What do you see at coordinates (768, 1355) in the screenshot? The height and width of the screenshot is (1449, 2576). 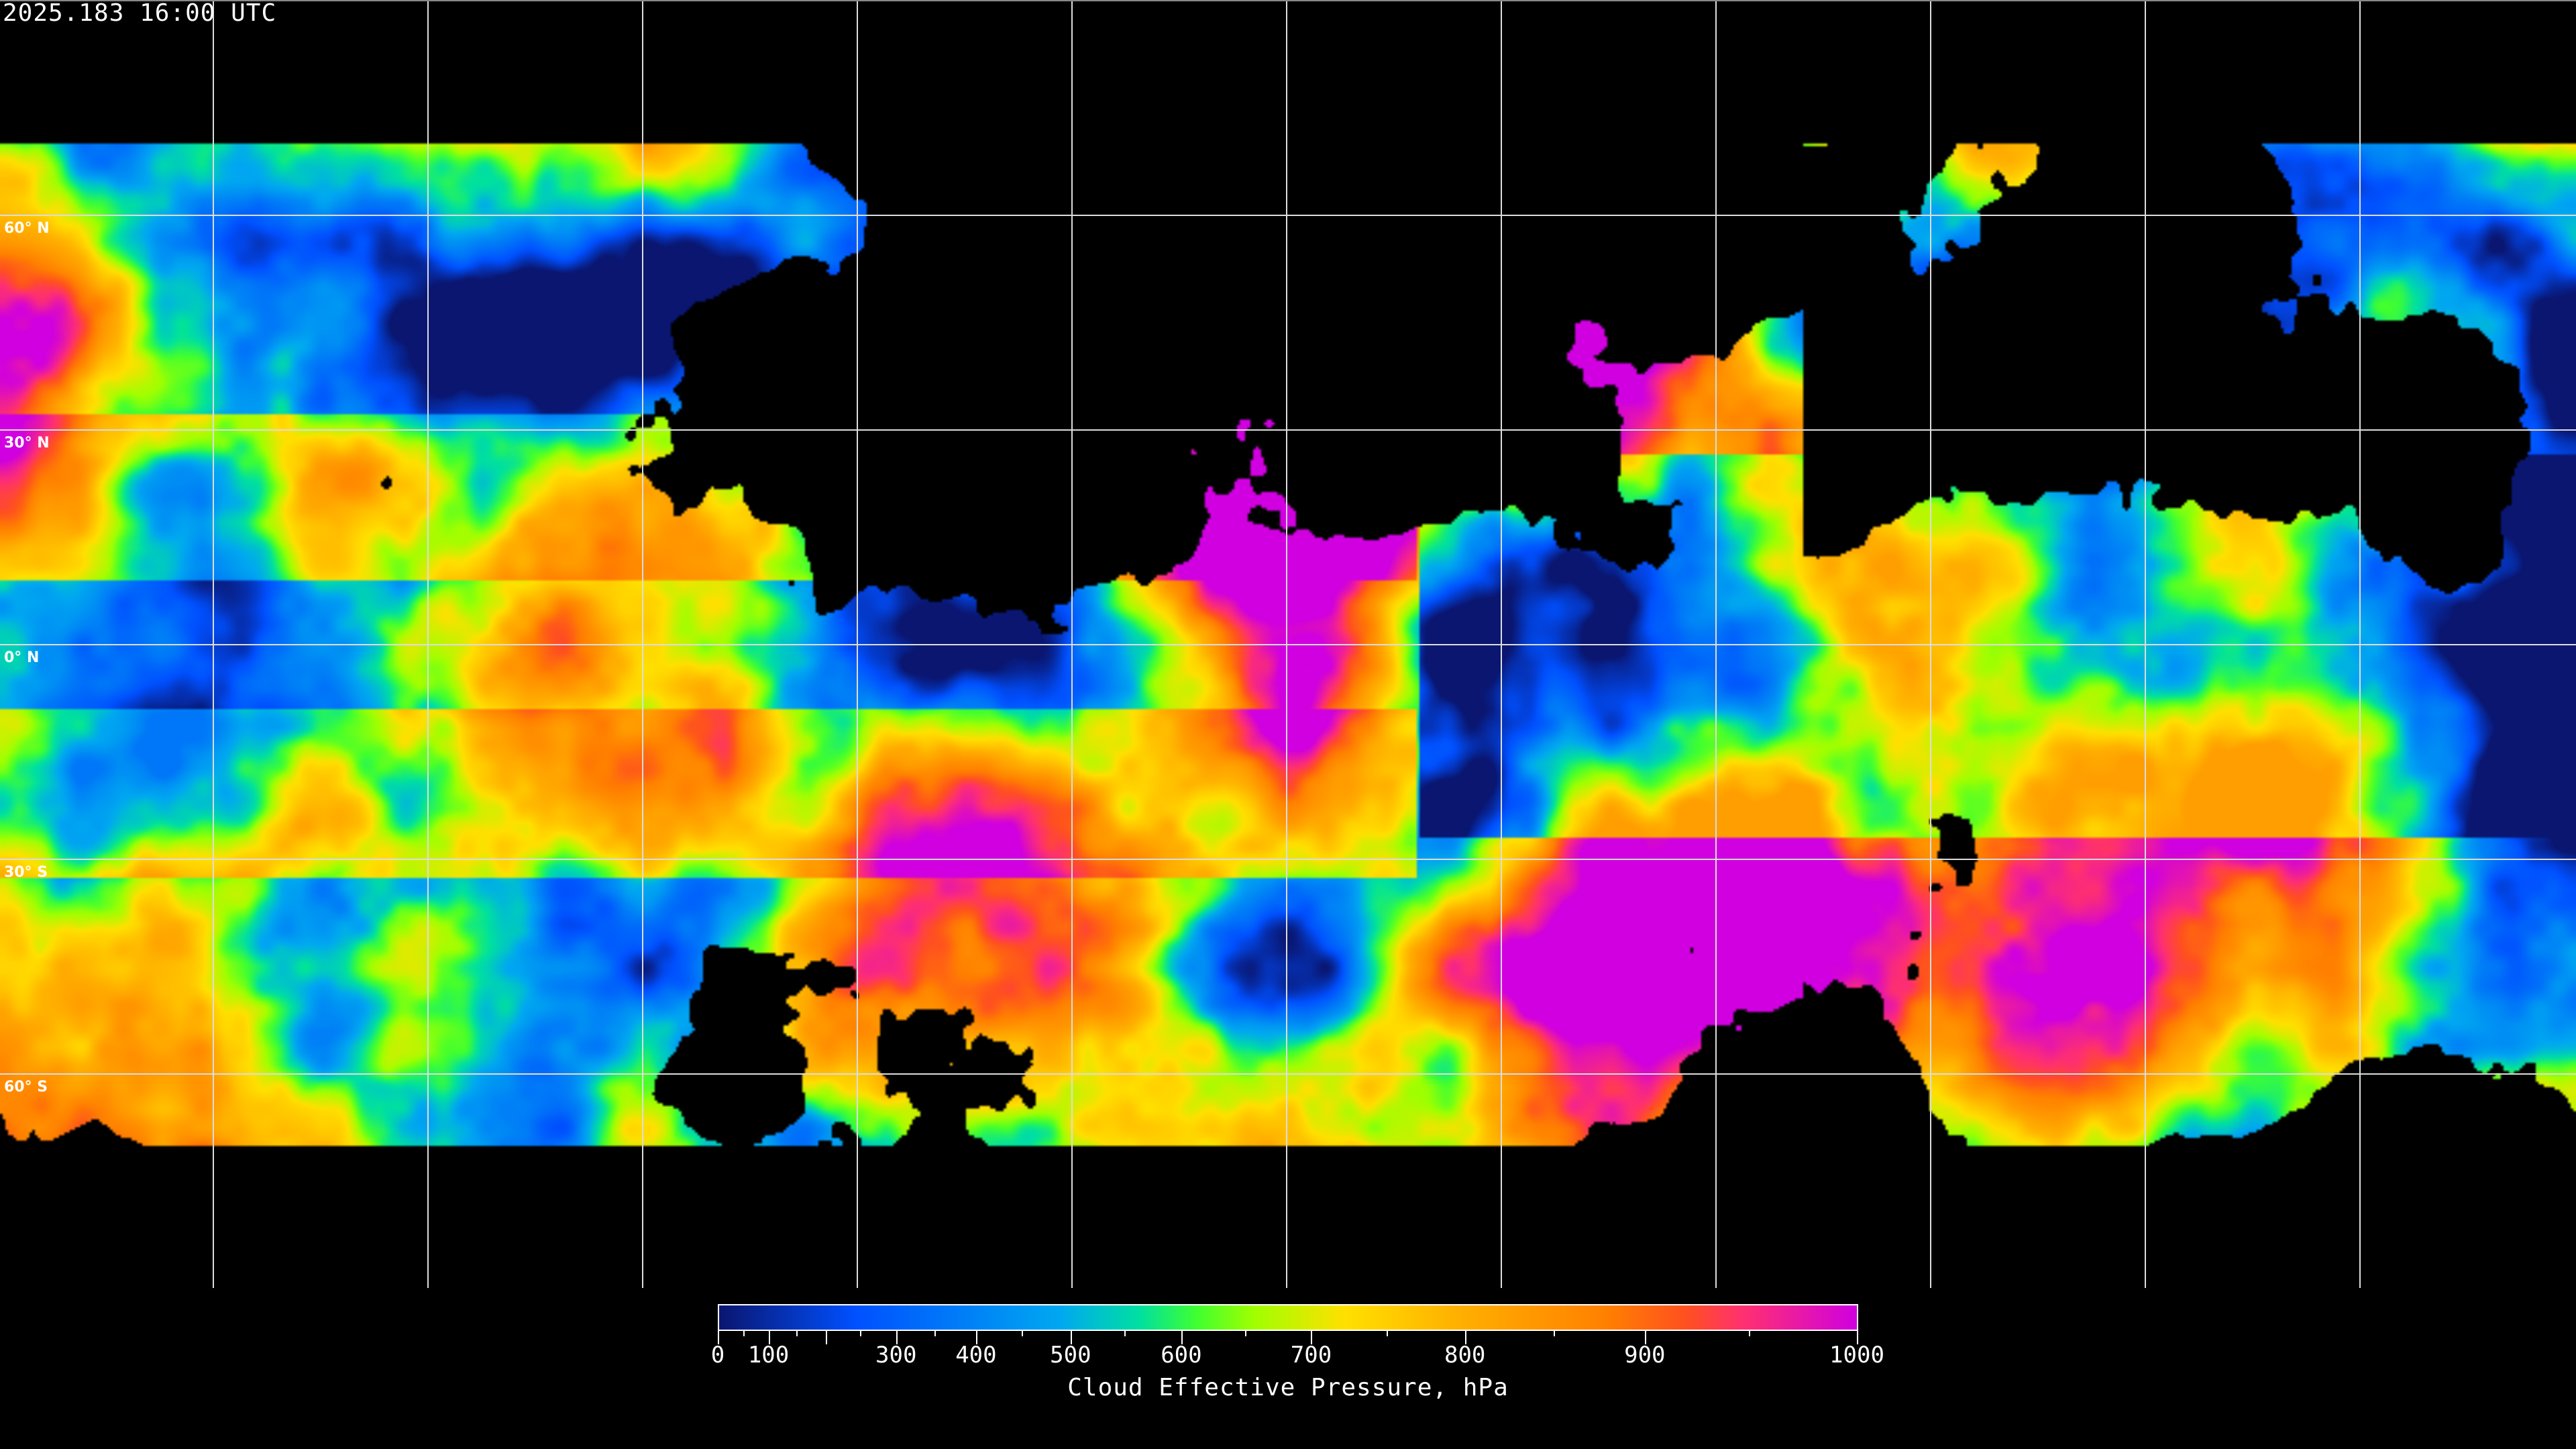 I see `colorbar-tick-label: 100` at bounding box center [768, 1355].